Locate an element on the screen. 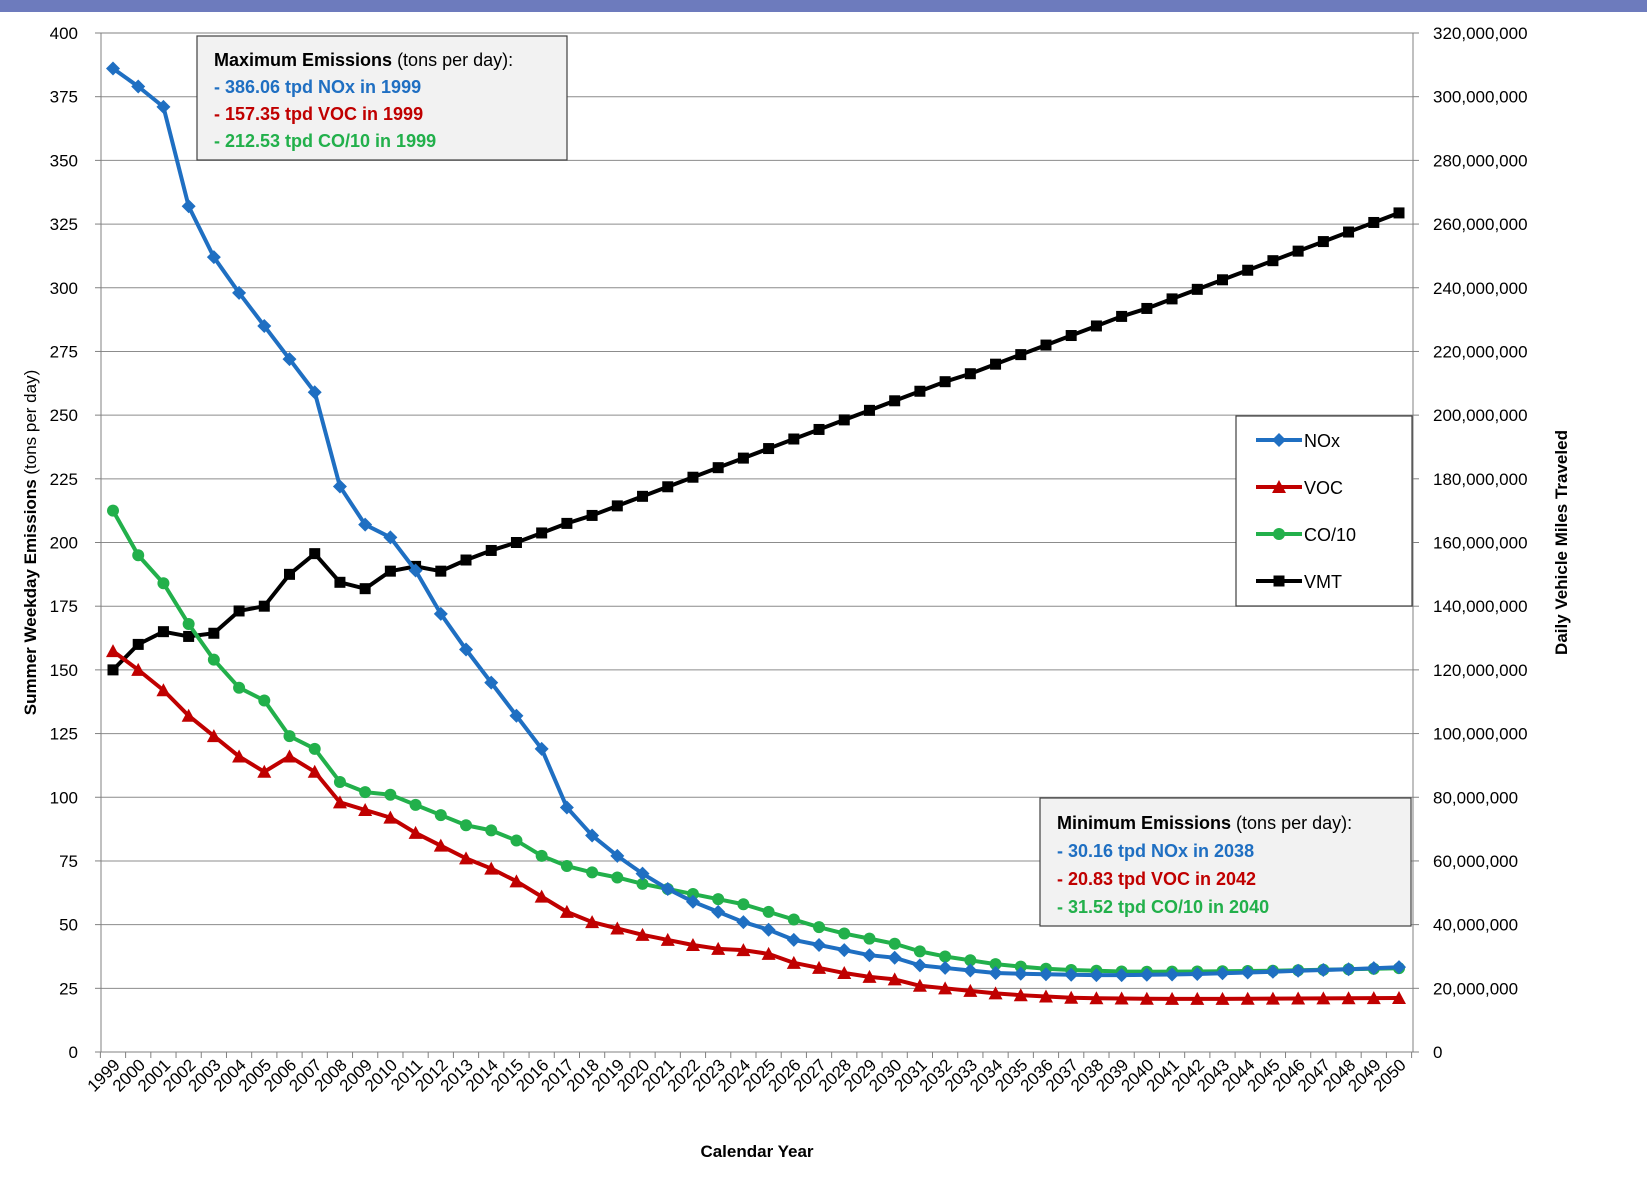 The image size is (1647, 1191). y-tick-label: 75 is located at coordinates (68, 861).